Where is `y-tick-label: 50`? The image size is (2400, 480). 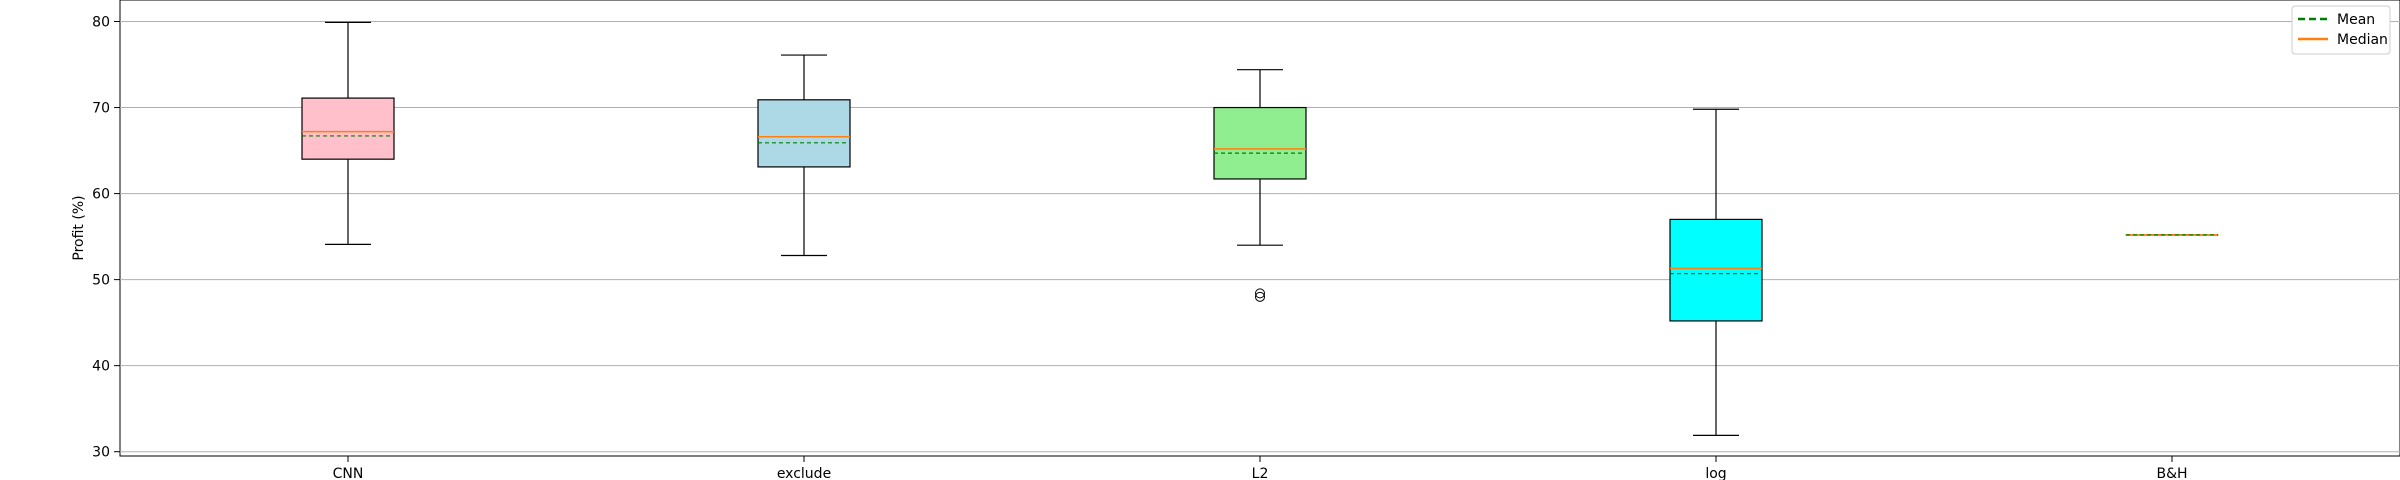
y-tick-label: 50 is located at coordinates (101, 281).